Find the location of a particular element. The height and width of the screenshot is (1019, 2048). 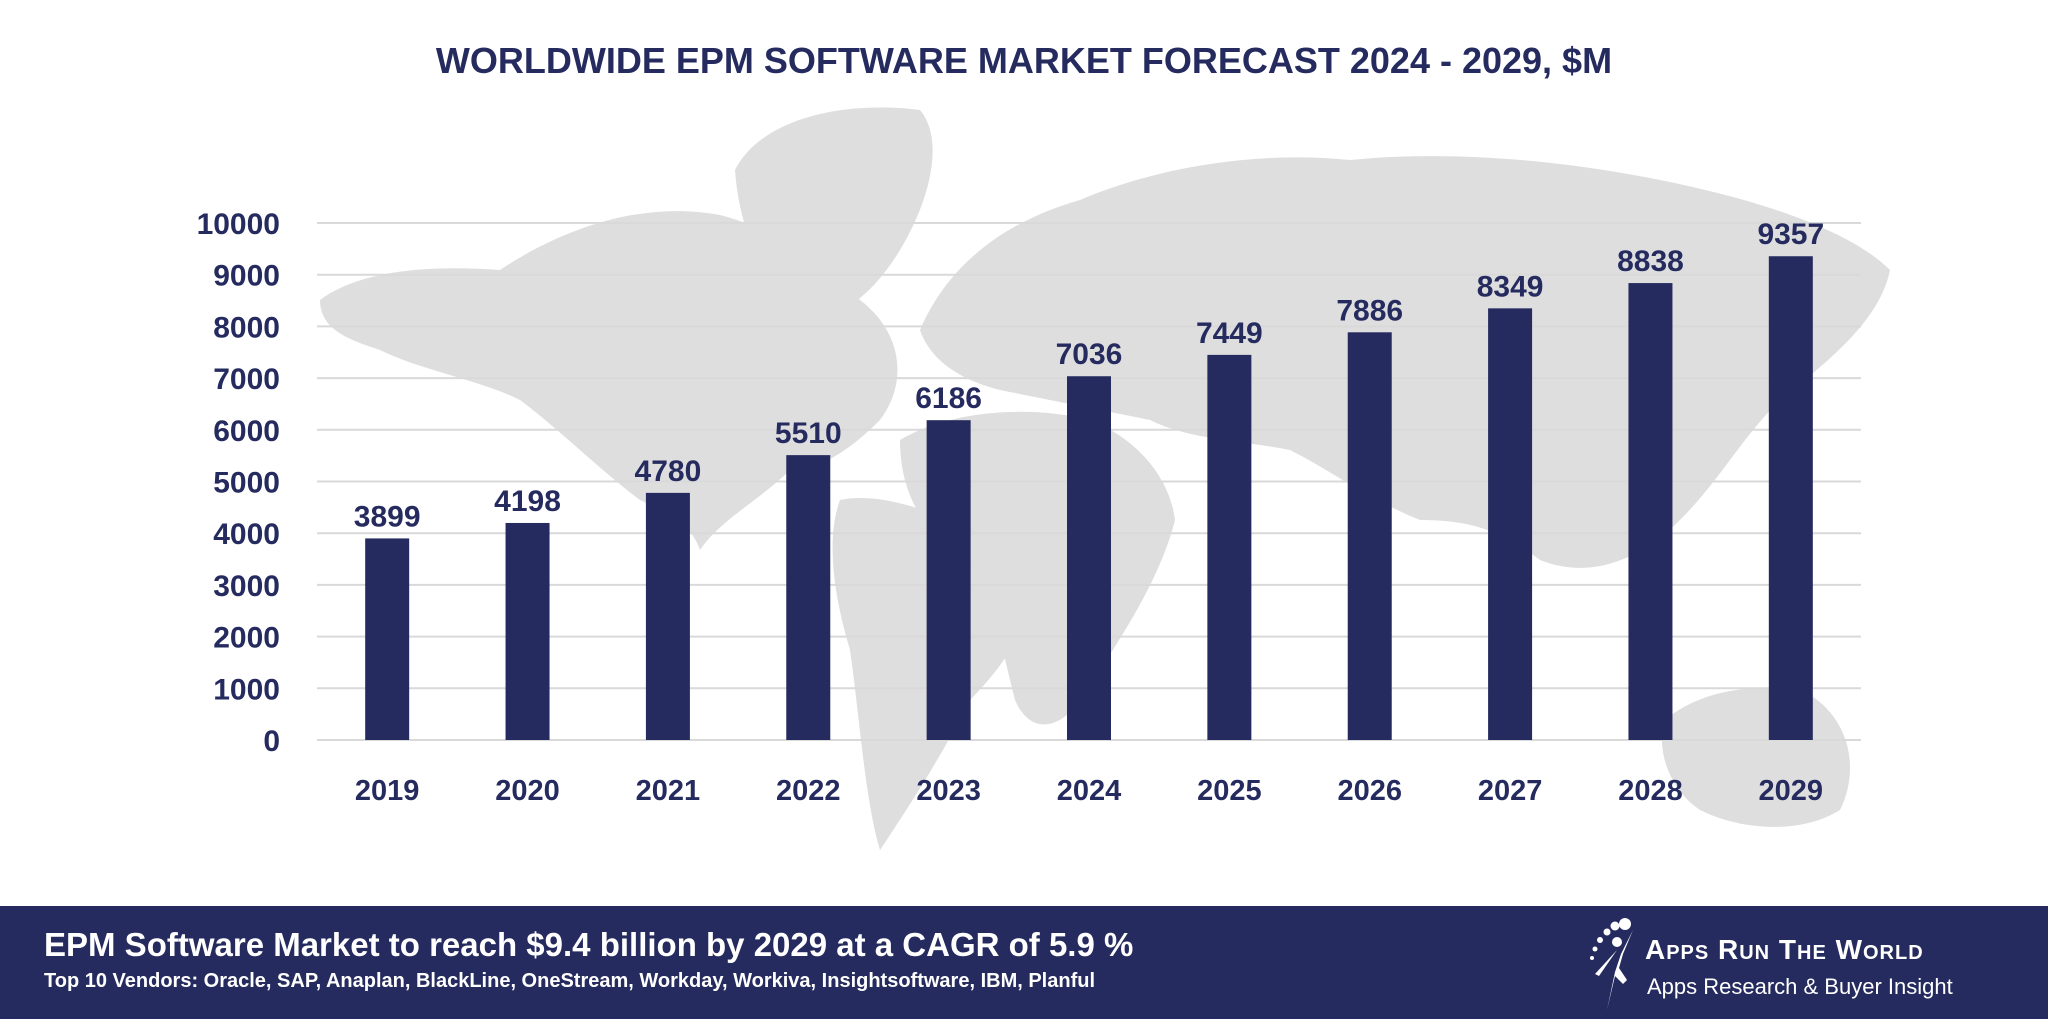

greenland-shape is located at coordinates (834, 214).